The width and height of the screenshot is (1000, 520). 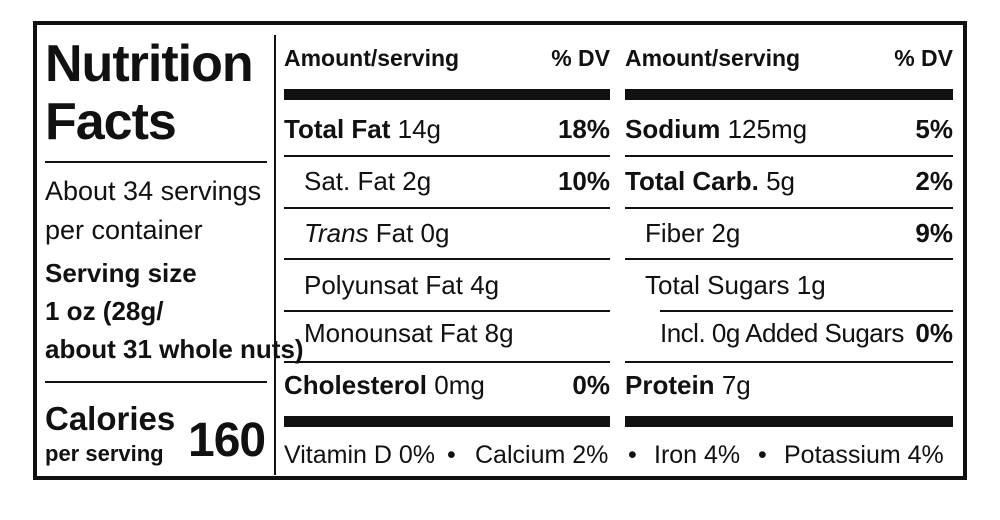 What do you see at coordinates (782, 333) in the screenshot?
I see `added-sugars-label: Incl. 0g Added Sugars` at bounding box center [782, 333].